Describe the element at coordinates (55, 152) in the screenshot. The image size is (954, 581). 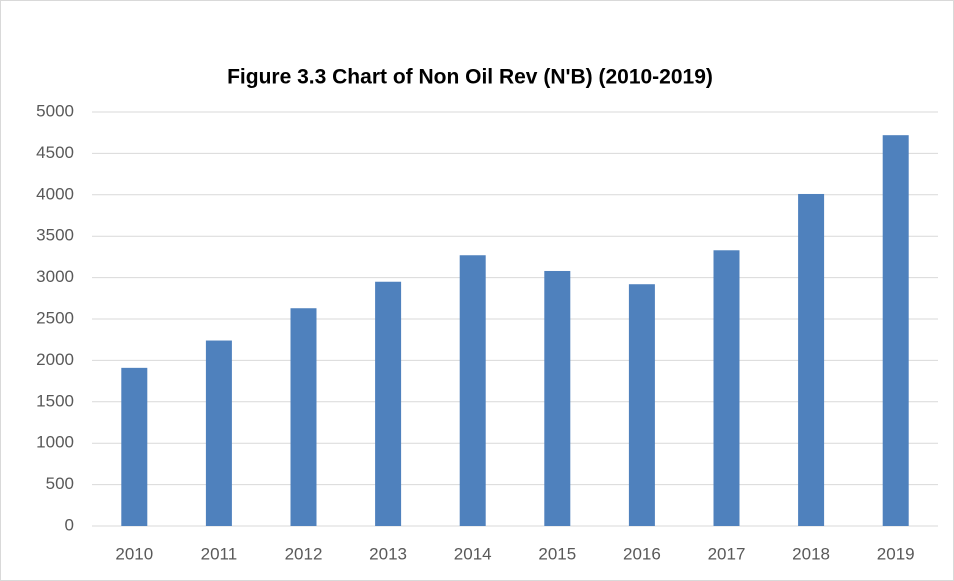
I see `y-tick-label: 4500` at that location.